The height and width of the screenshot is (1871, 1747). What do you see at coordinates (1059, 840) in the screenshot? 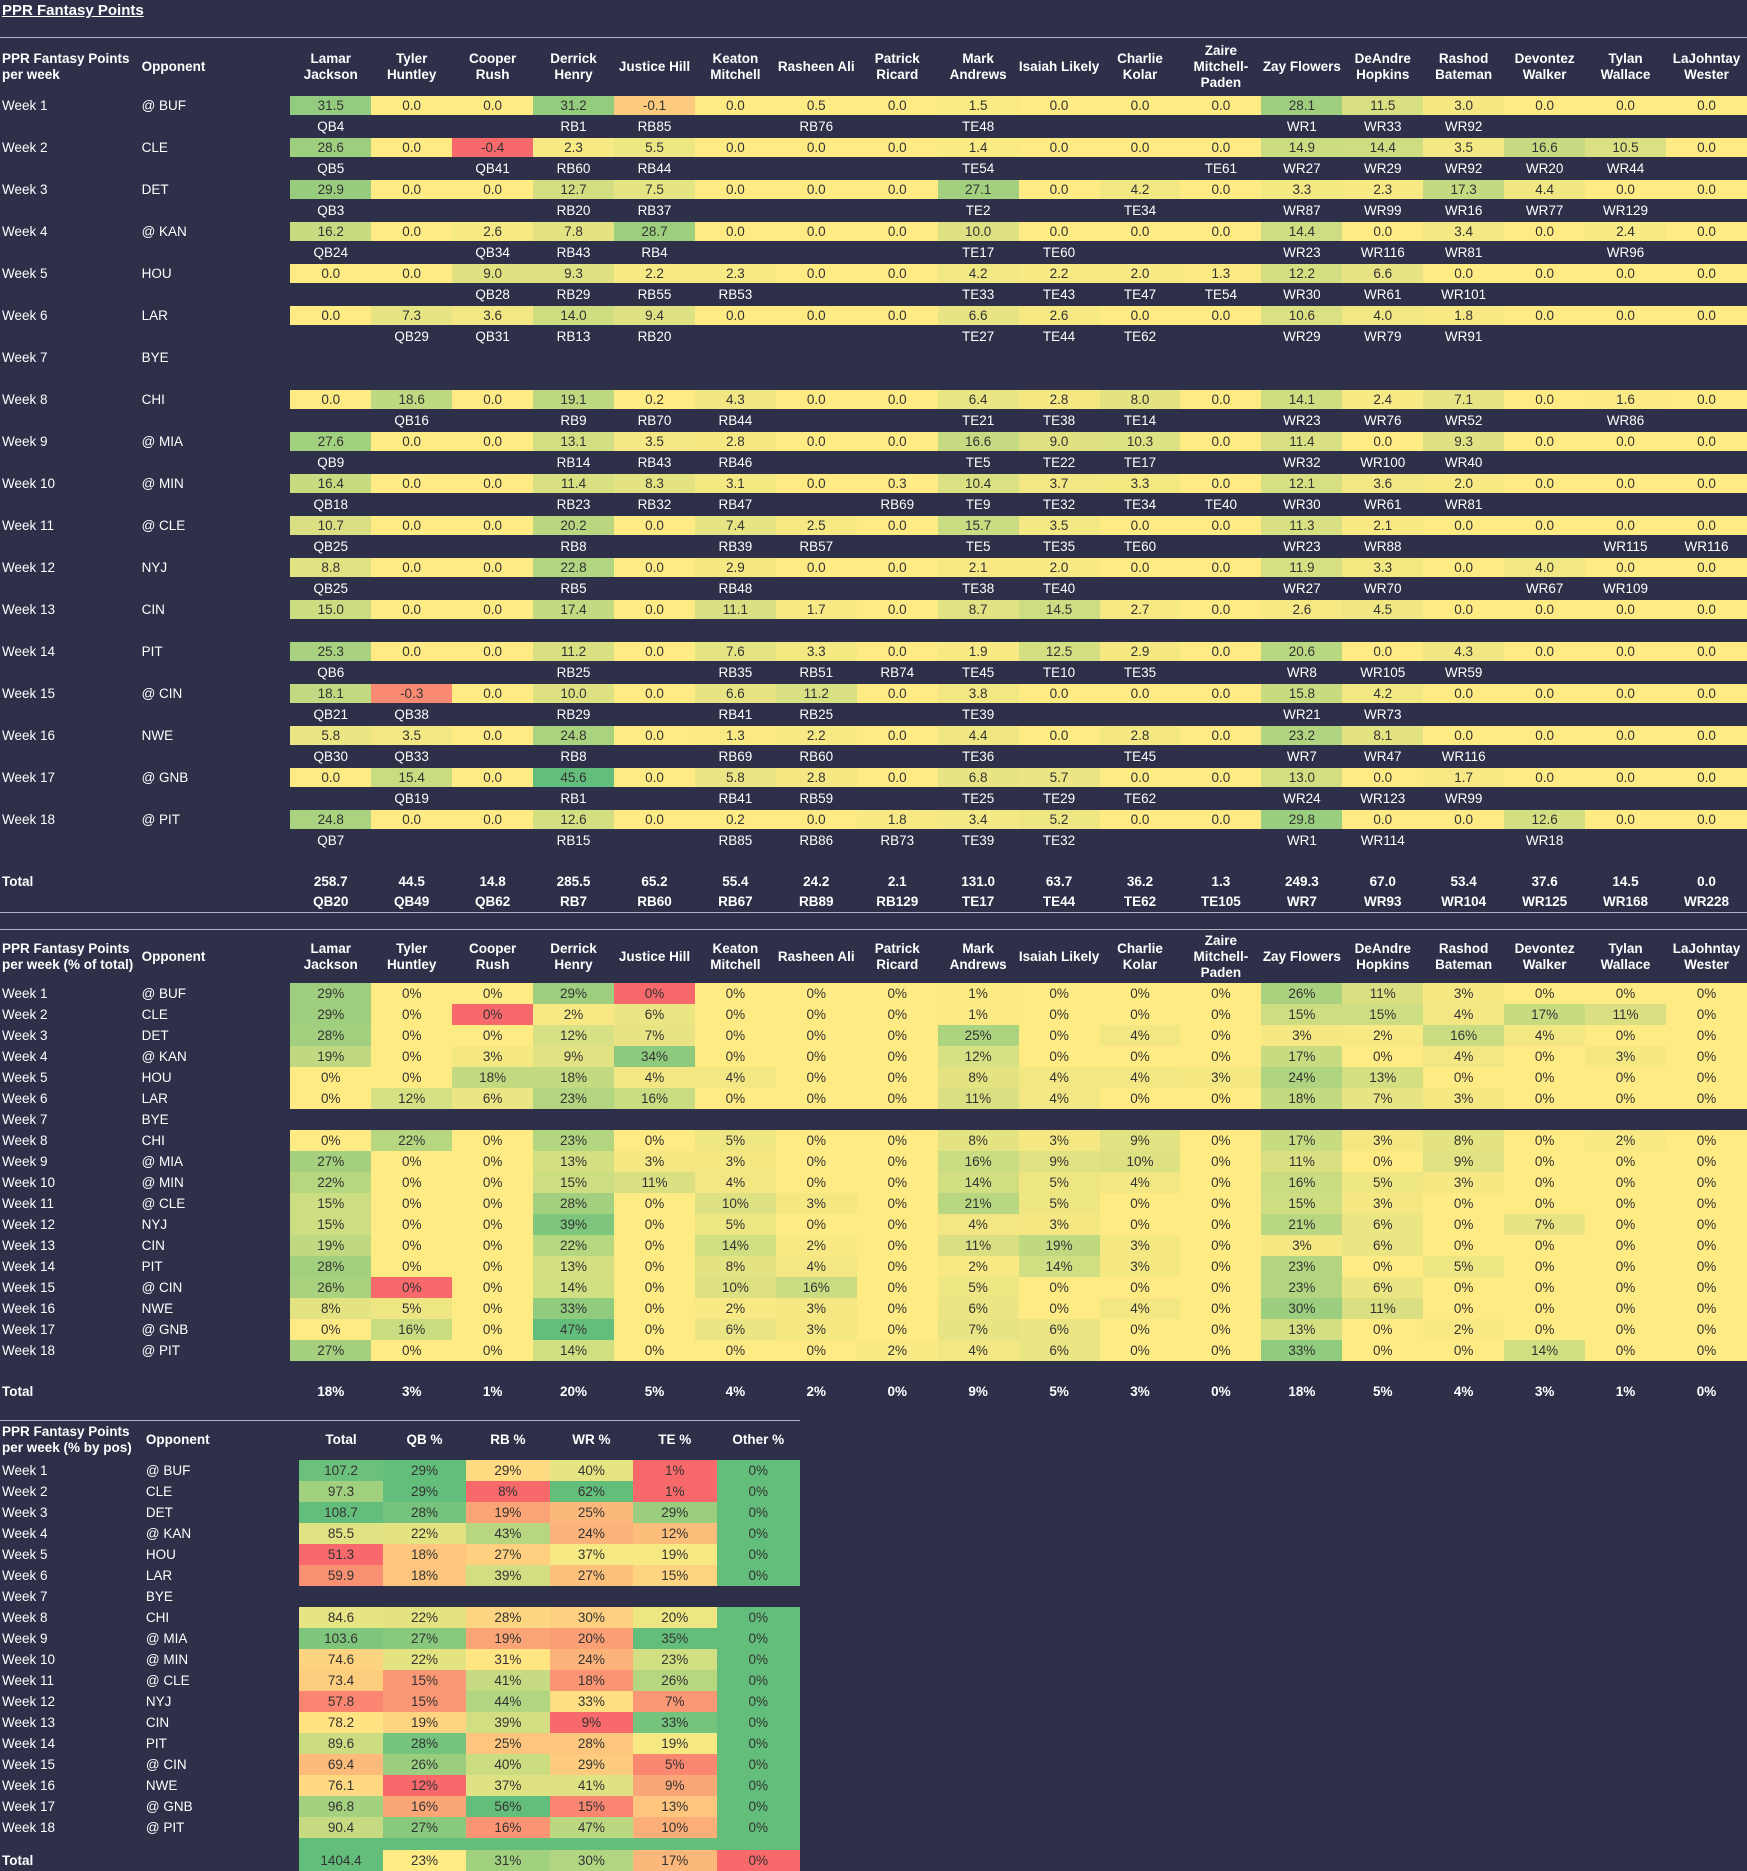
I see `rank-cell: TE32` at bounding box center [1059, 840].